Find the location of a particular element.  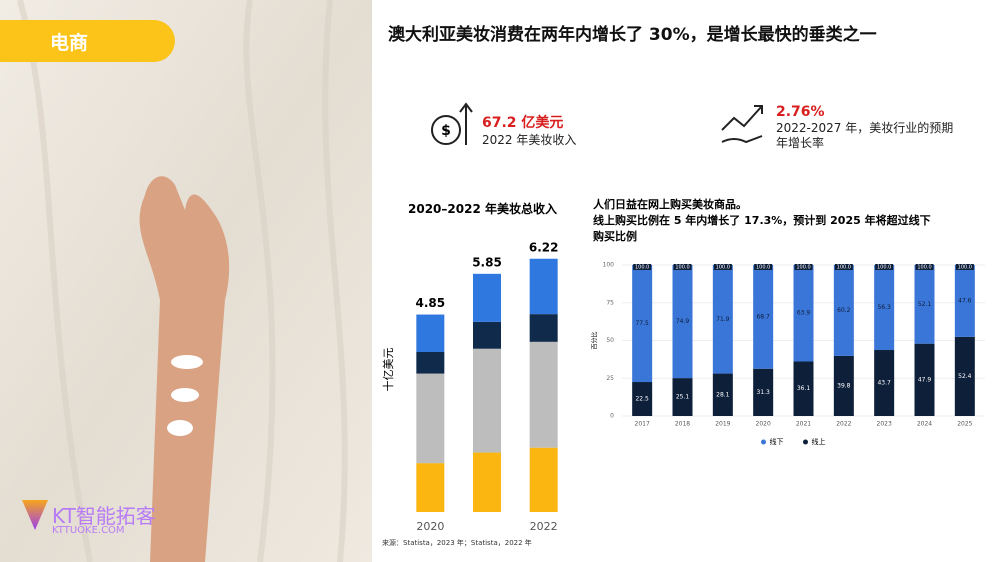

data-label: 74.9 is located at coordinates (683, 321).